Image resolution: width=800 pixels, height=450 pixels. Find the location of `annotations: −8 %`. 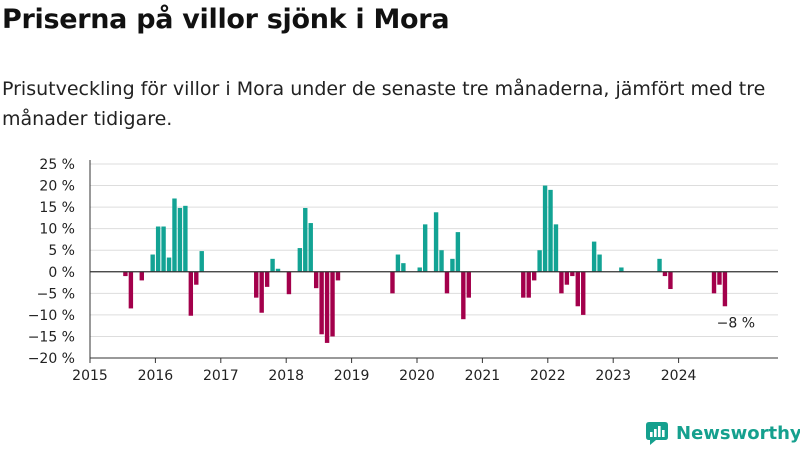

annotations: −8 % is located at coordinates (736, 323).